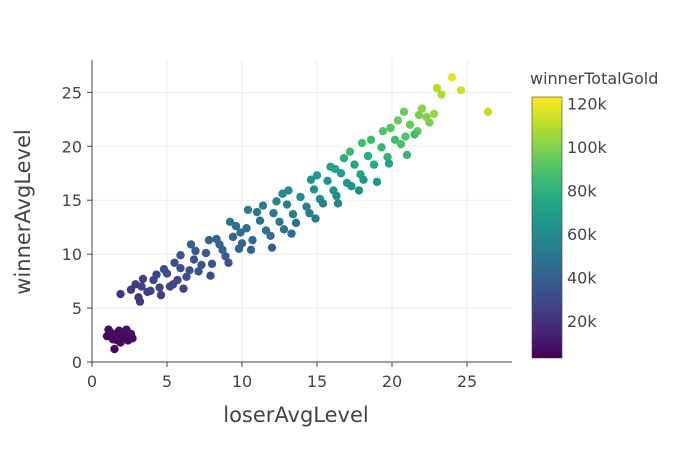 The height and width of the screenshot is (450, 700). Describe the element at coordinates (467, 381) in the screenshot. I see `x-tick-label: 25` at that location.